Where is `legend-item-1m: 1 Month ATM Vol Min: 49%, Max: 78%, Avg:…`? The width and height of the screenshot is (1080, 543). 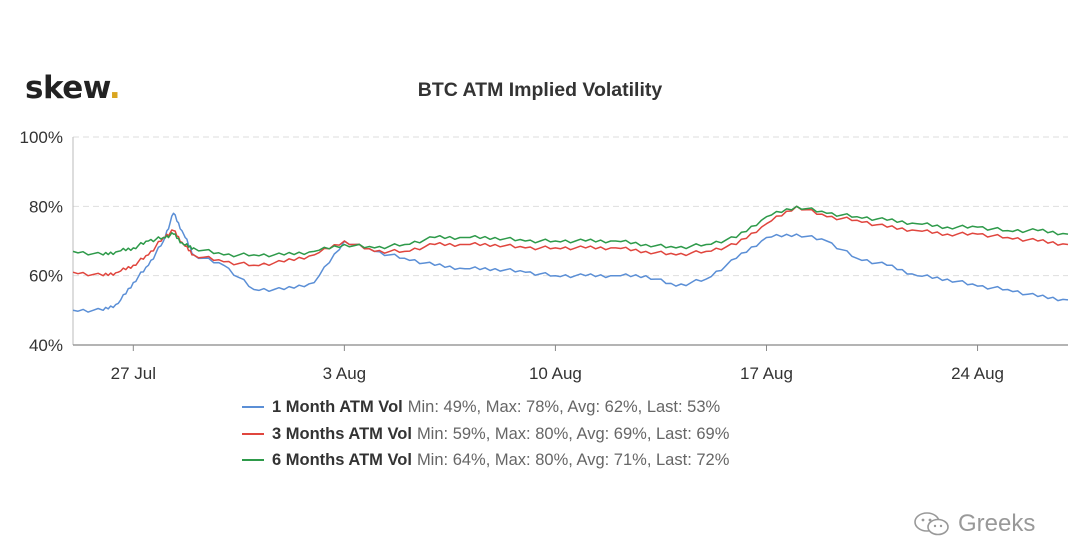
legend-item-1m: 1 Month ATM Vol Min: 49%, Max: 78%, Avg:… is located at coordinates (485, 407).